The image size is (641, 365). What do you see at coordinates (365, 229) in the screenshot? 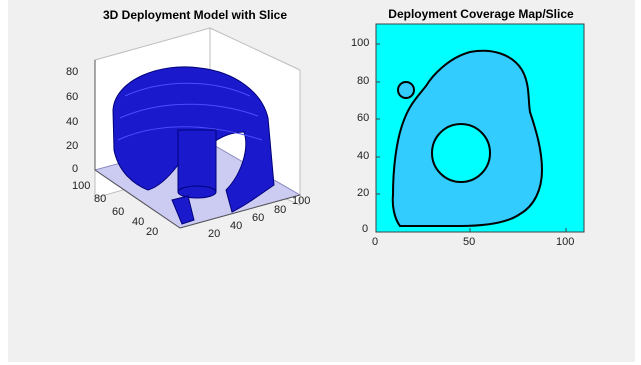
I see `y-tick-label: 0` at bounding box center [365, 229].